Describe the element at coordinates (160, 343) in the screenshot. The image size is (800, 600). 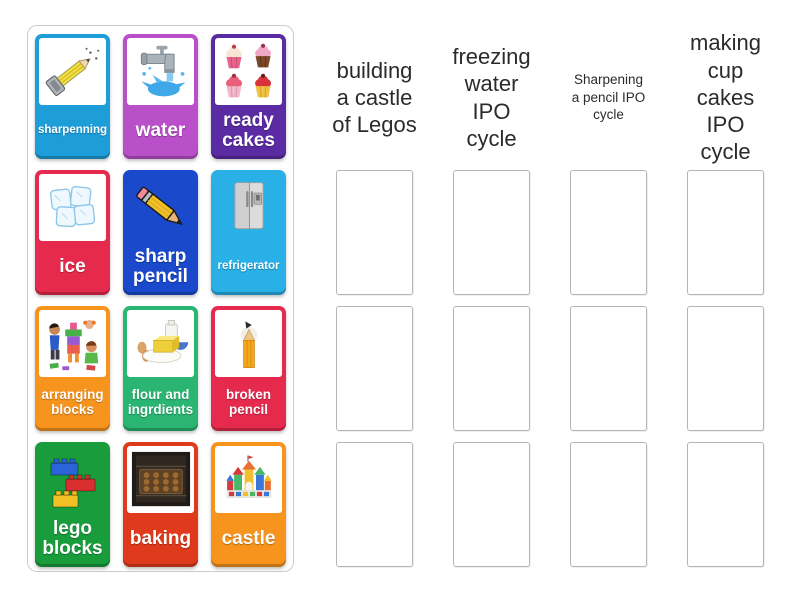
I see `baking-ingredients-icon` at that location.